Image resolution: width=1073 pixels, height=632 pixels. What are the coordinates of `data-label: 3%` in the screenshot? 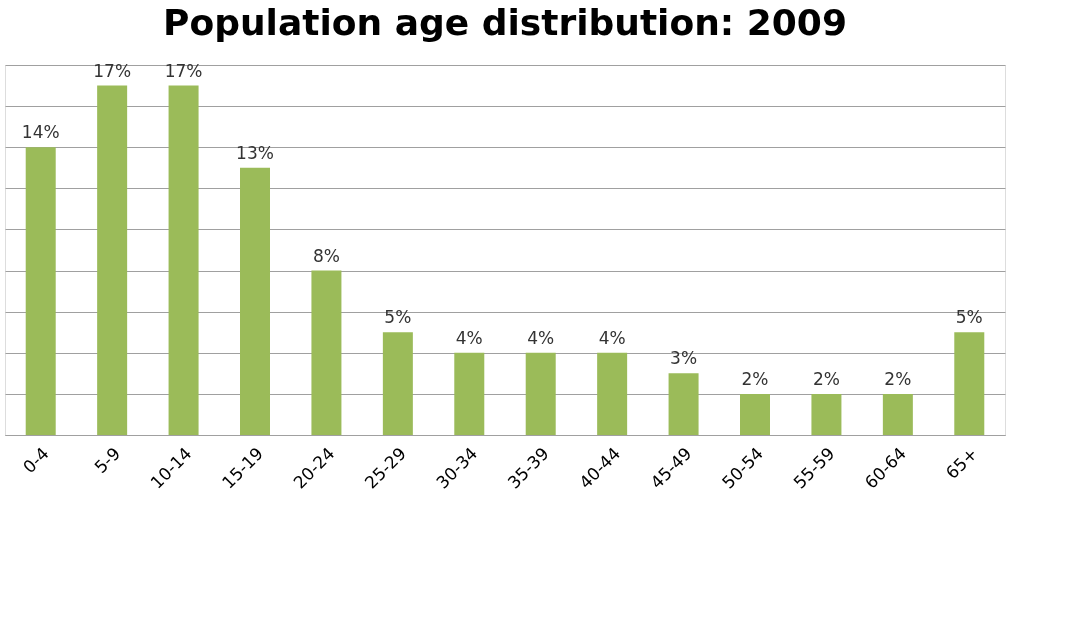 It's located at (684, 358).